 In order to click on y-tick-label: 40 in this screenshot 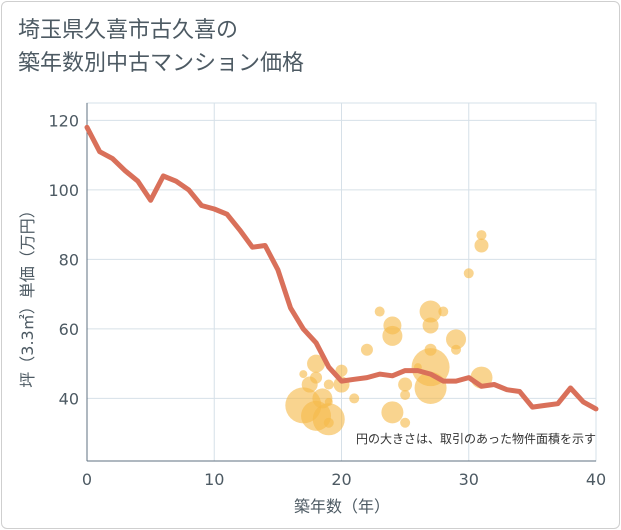, I will do `click(69, 398)`.